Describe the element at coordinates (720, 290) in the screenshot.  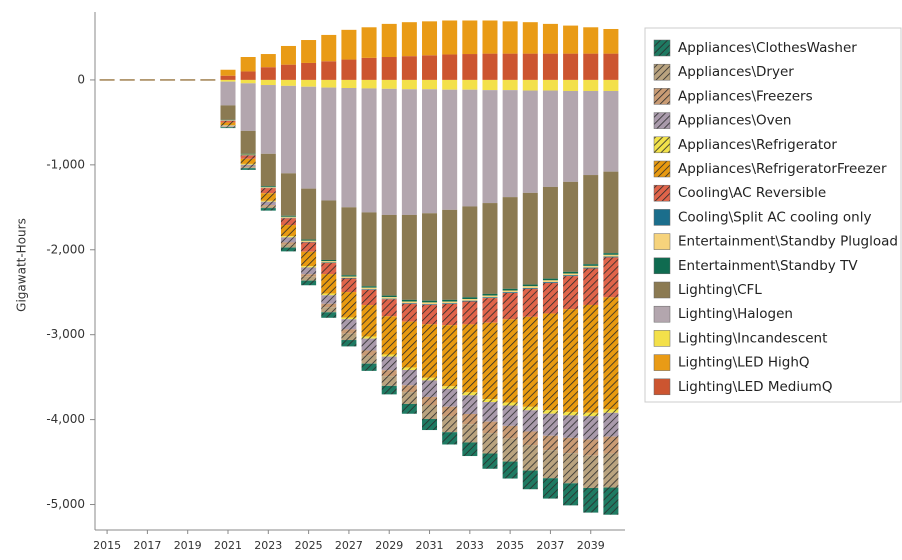
I see `legend-label: Lighting\CFL` at that location.